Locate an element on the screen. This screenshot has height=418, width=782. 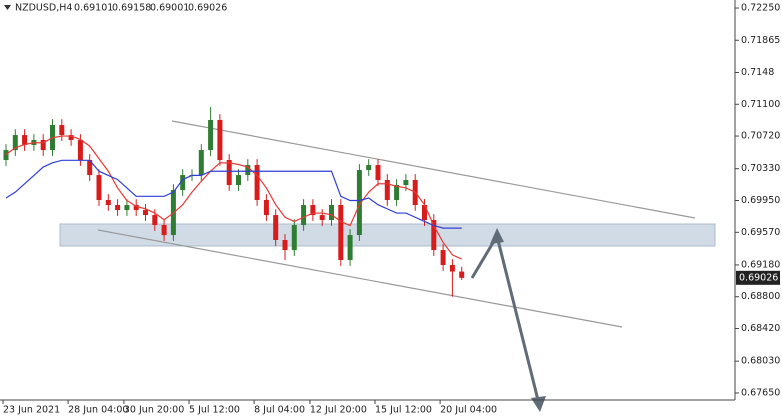
high-value: 0.69158 is located at coordinates (131, 8).